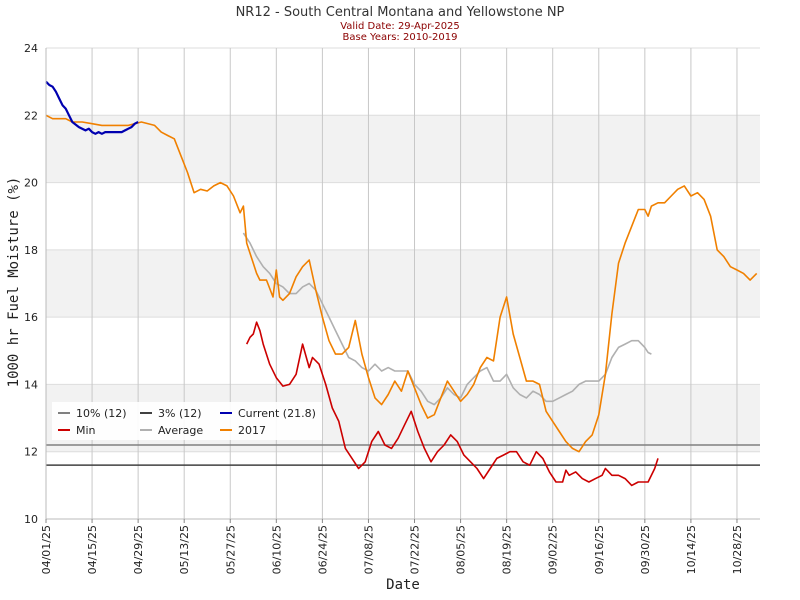 The image size is (800, 600). I want to click on y-tick-label: 24, so click(31, 48).